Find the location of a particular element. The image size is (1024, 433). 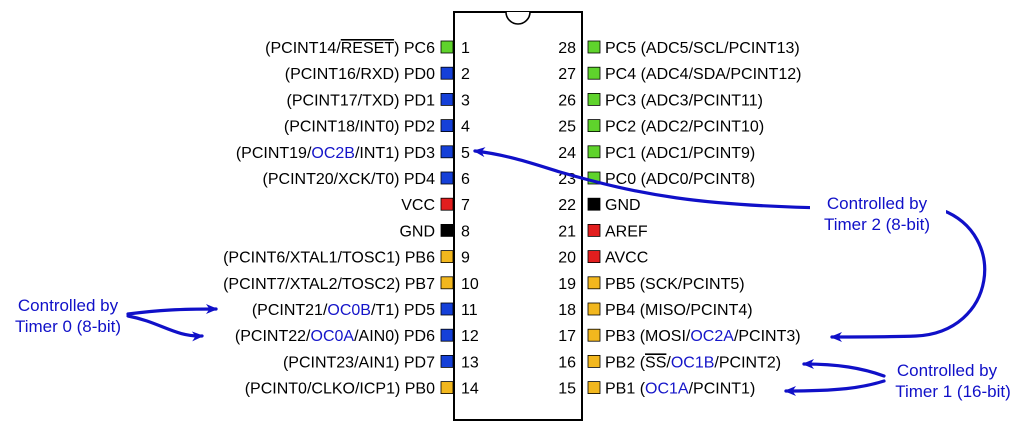

pin-27-label: PC4 (ADC4/SDA/PCINT12) is located at coordinates (703, 74).